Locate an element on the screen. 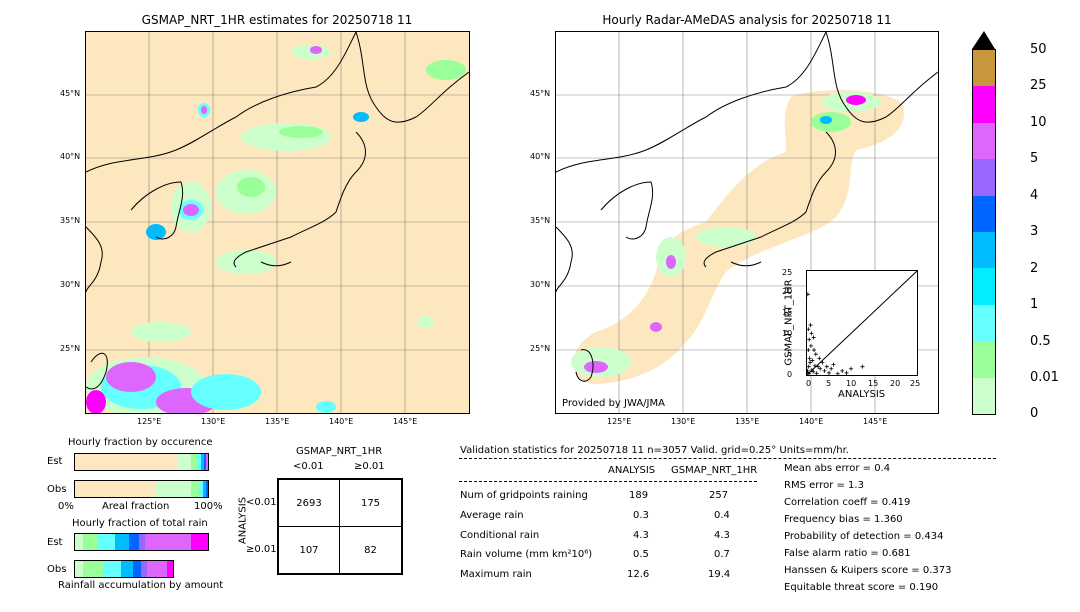  stat-analysis-0: 189 is located at coordinates (639, 495).